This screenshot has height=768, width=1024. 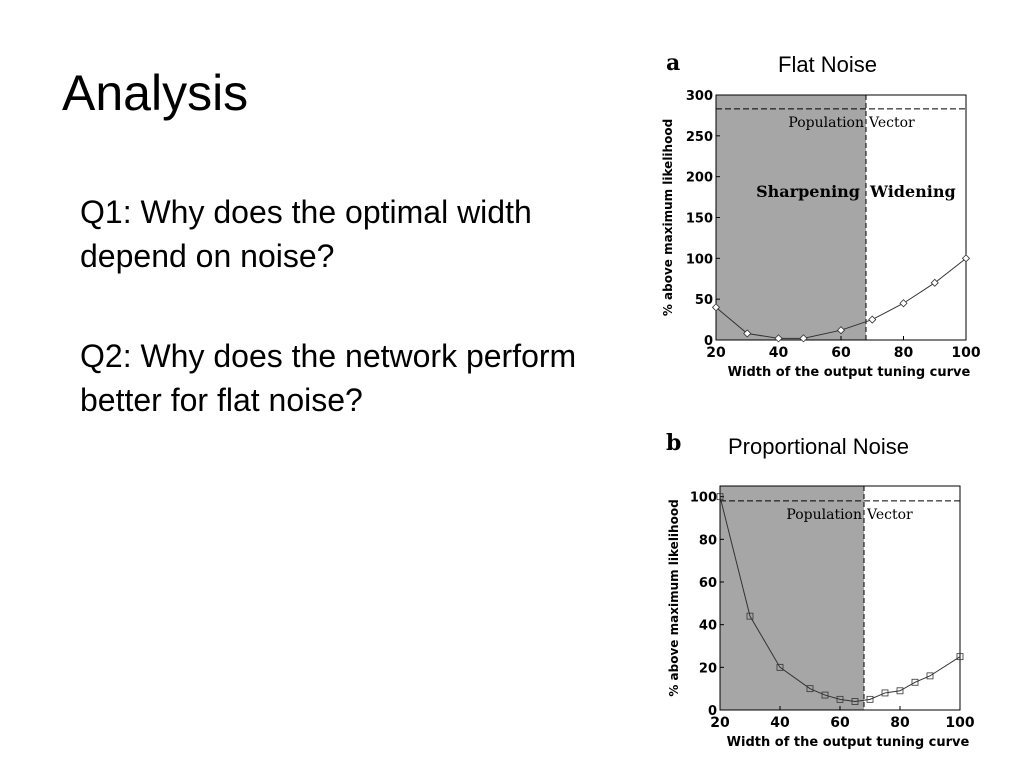 What do you see at coordinates (849, 372) in the screenshot?
I see `chart-a-x-axis-label: Width of the output tuning curve` at bounding box center [849, 372].